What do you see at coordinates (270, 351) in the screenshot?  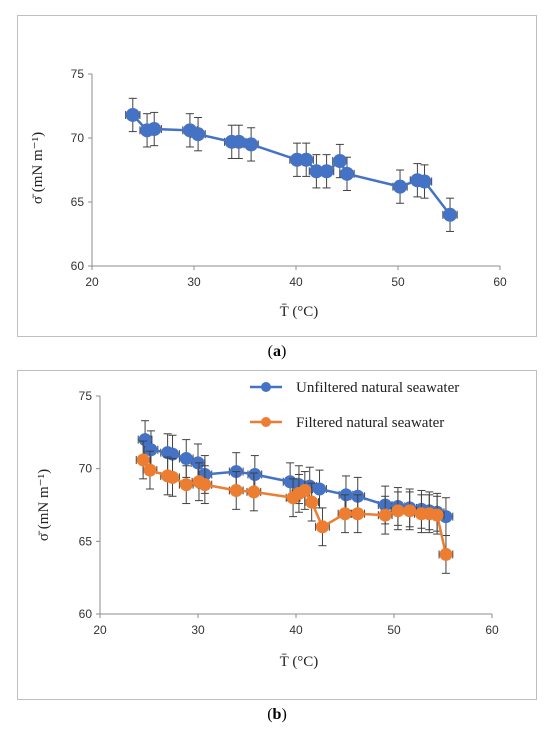 I see `panel-a-caption-open: (` at bounding box center [270, 351].